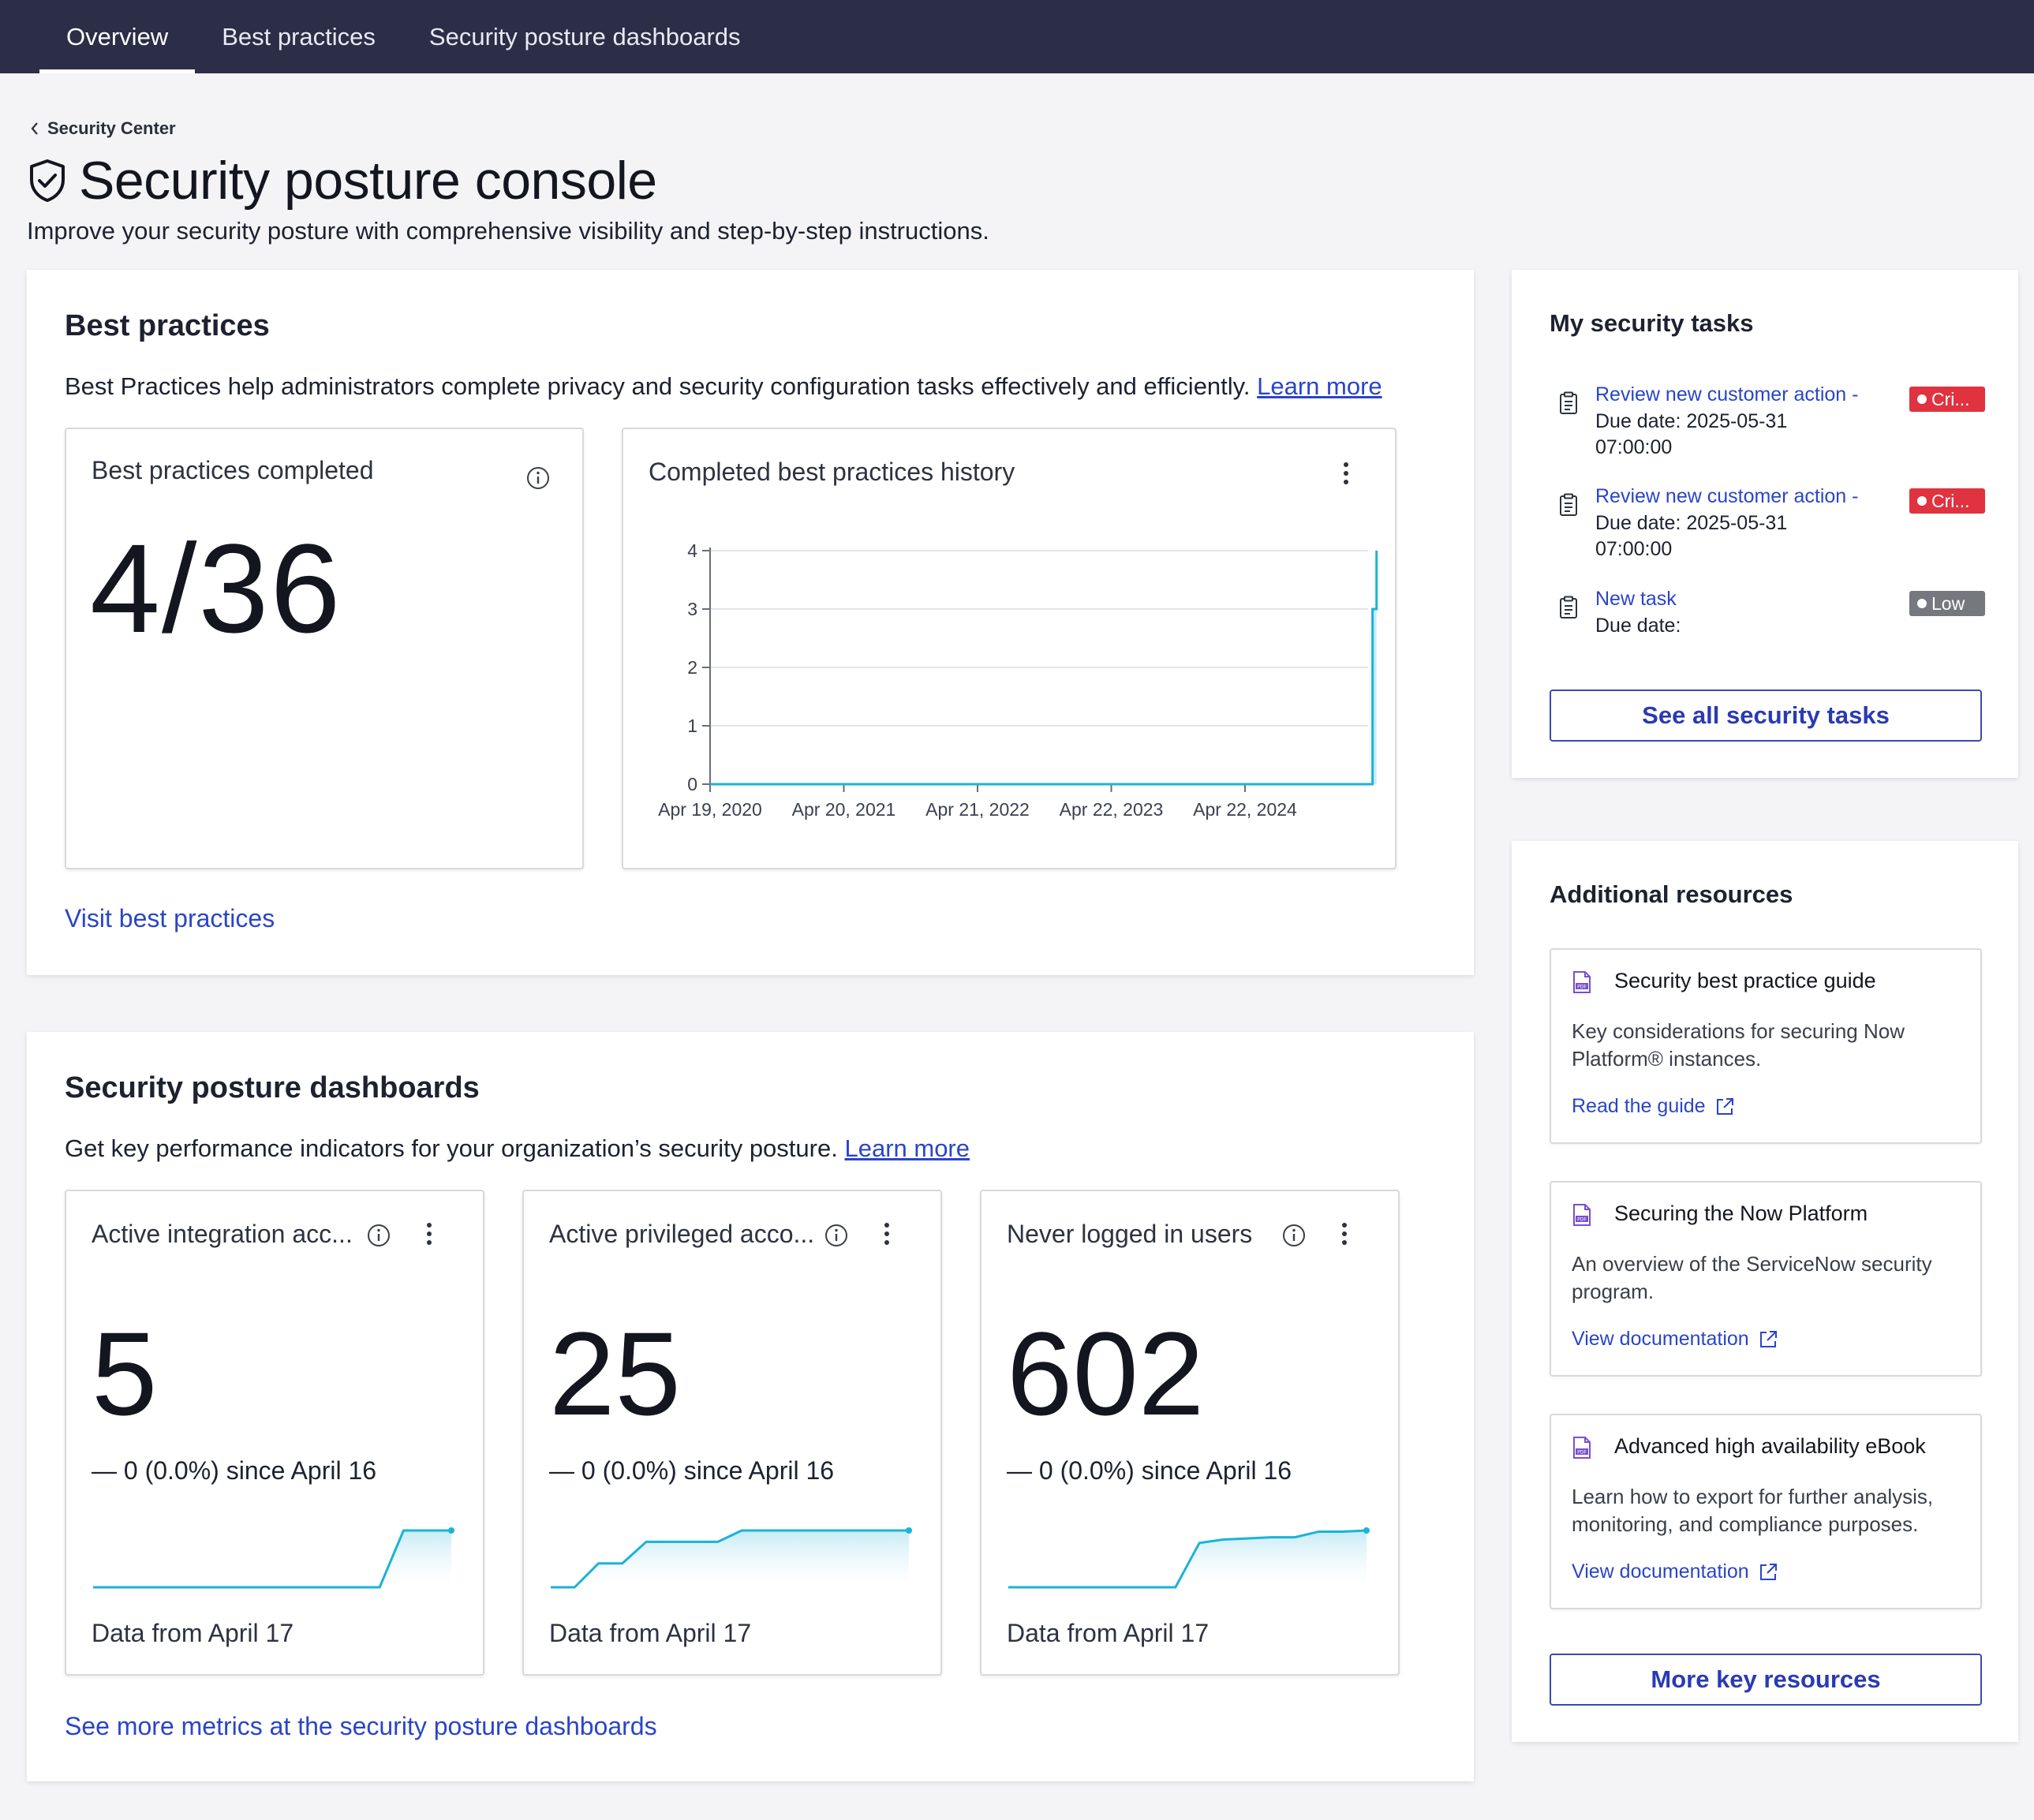 The image size is (2034, 1820). Describe the element at coordinates (692, 726) in the screenshot. I see `y-tick-label: 1` at that location.